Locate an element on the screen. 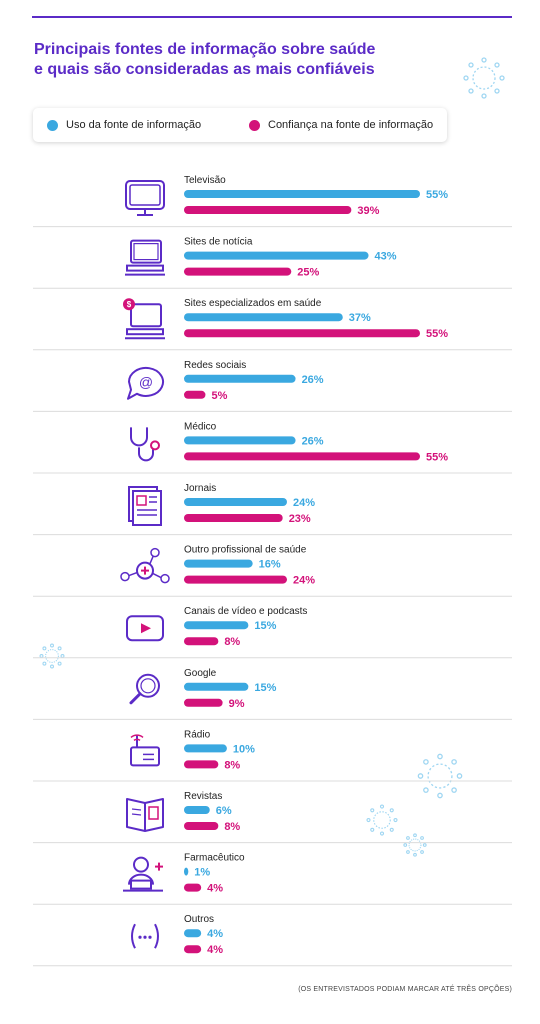 The height and width of the screenshot is (1024, 540). category-label: Jornais is located at coordinates (200, 488).